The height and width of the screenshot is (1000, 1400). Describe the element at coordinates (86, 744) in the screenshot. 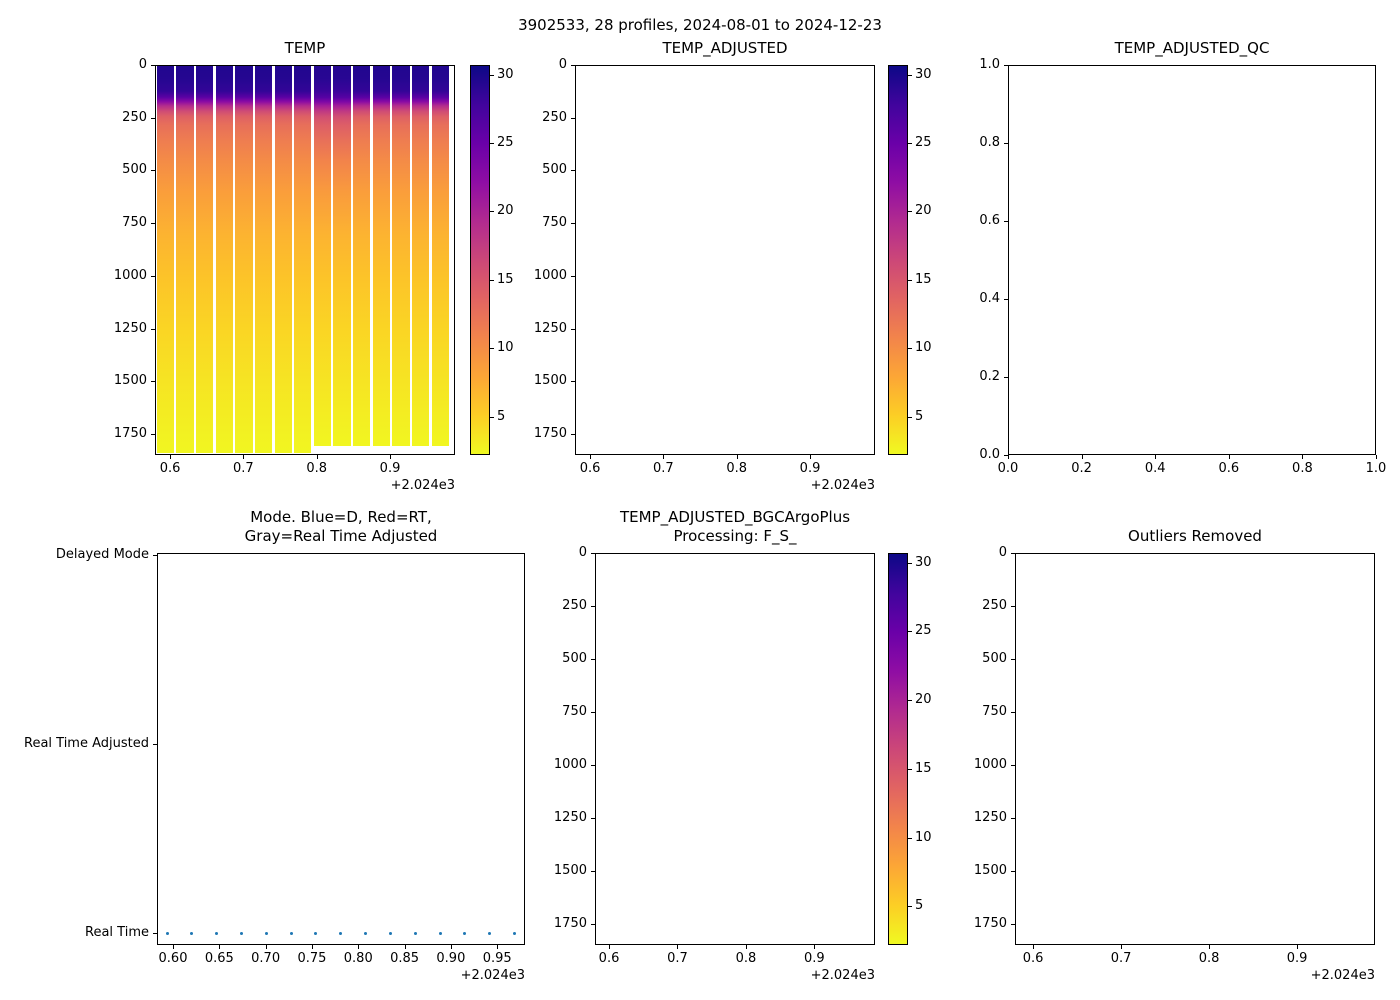

I see `y-tick-label: Real Time Adjusted` at that location.